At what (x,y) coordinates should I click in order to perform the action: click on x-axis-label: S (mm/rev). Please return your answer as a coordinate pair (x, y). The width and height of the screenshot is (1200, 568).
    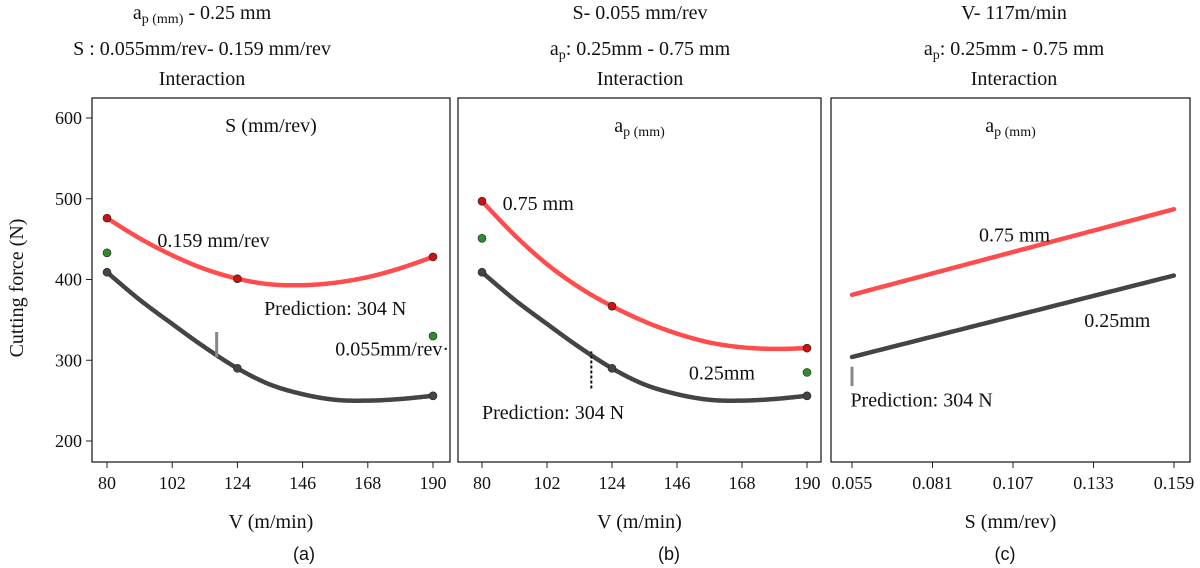
    Looking at the image, I should click on (1011, 522).